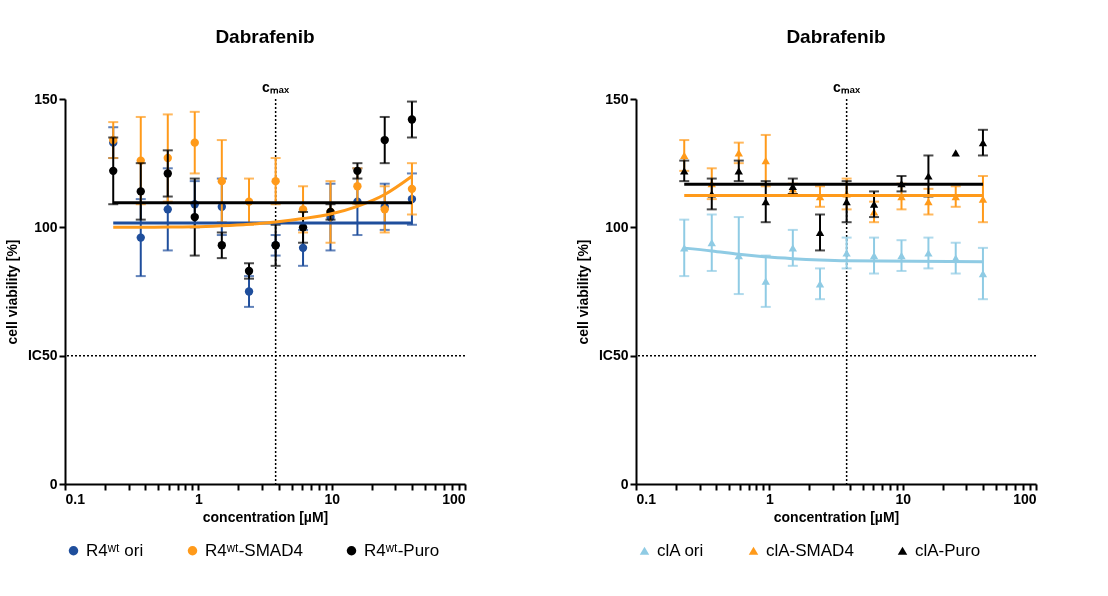 The width and height of the screenshot is (1108, 596). I want to click on legend-label: clA ori, so click(680, 550).